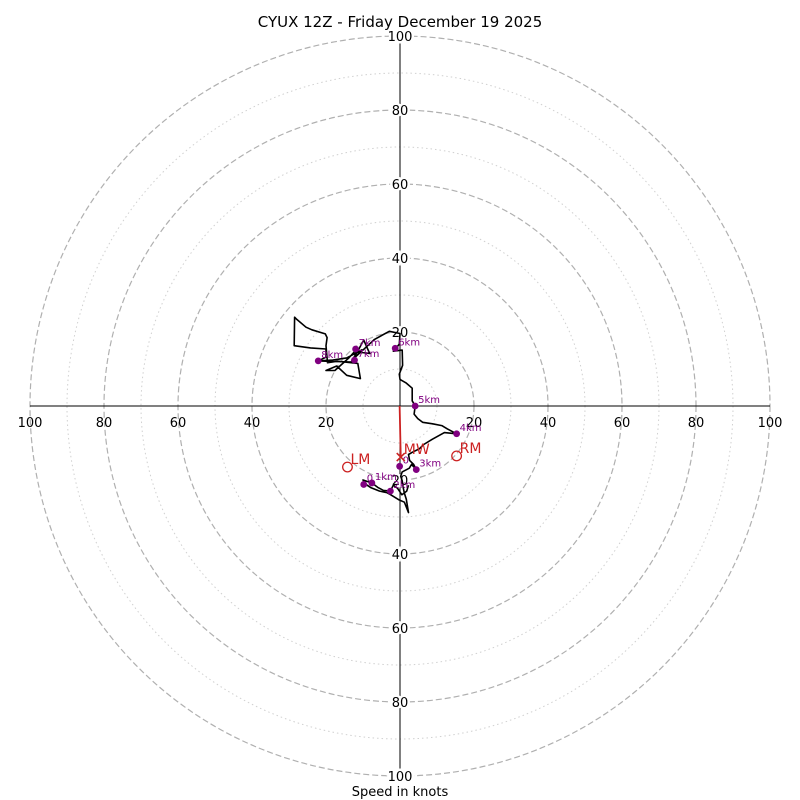 The width and height of the screenshot is (800, 800). Describe the element at coordinates (429, 400) in the screenshot. I see `height-marker-label: 5km` at that location.